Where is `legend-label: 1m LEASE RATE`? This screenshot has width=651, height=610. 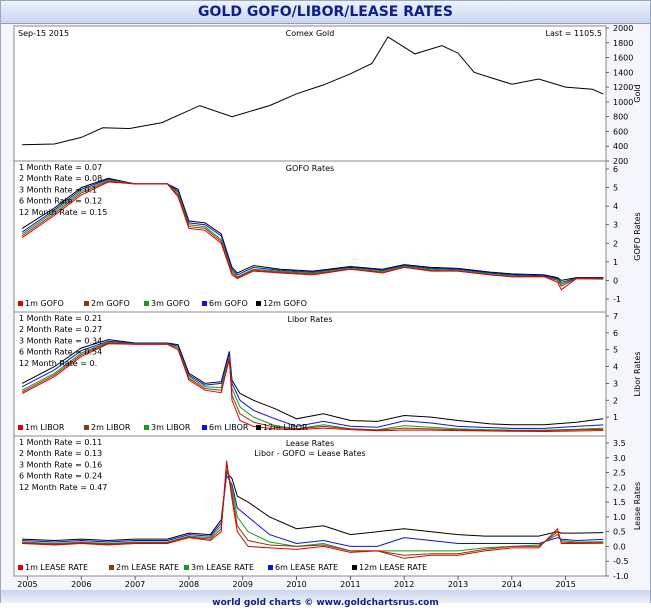 legend-label: 1m LEASE RATE is located at coordinates (56, 567).